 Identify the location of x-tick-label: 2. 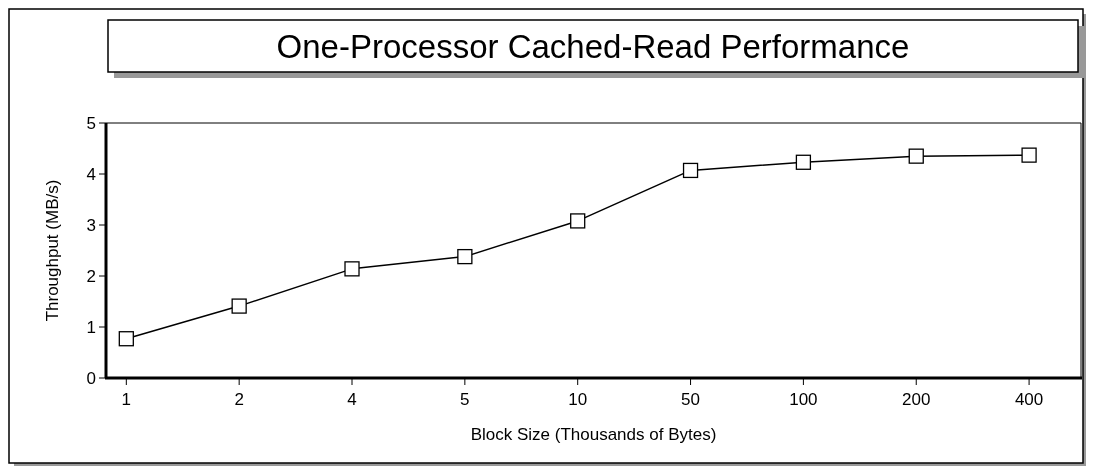
(239, 399).